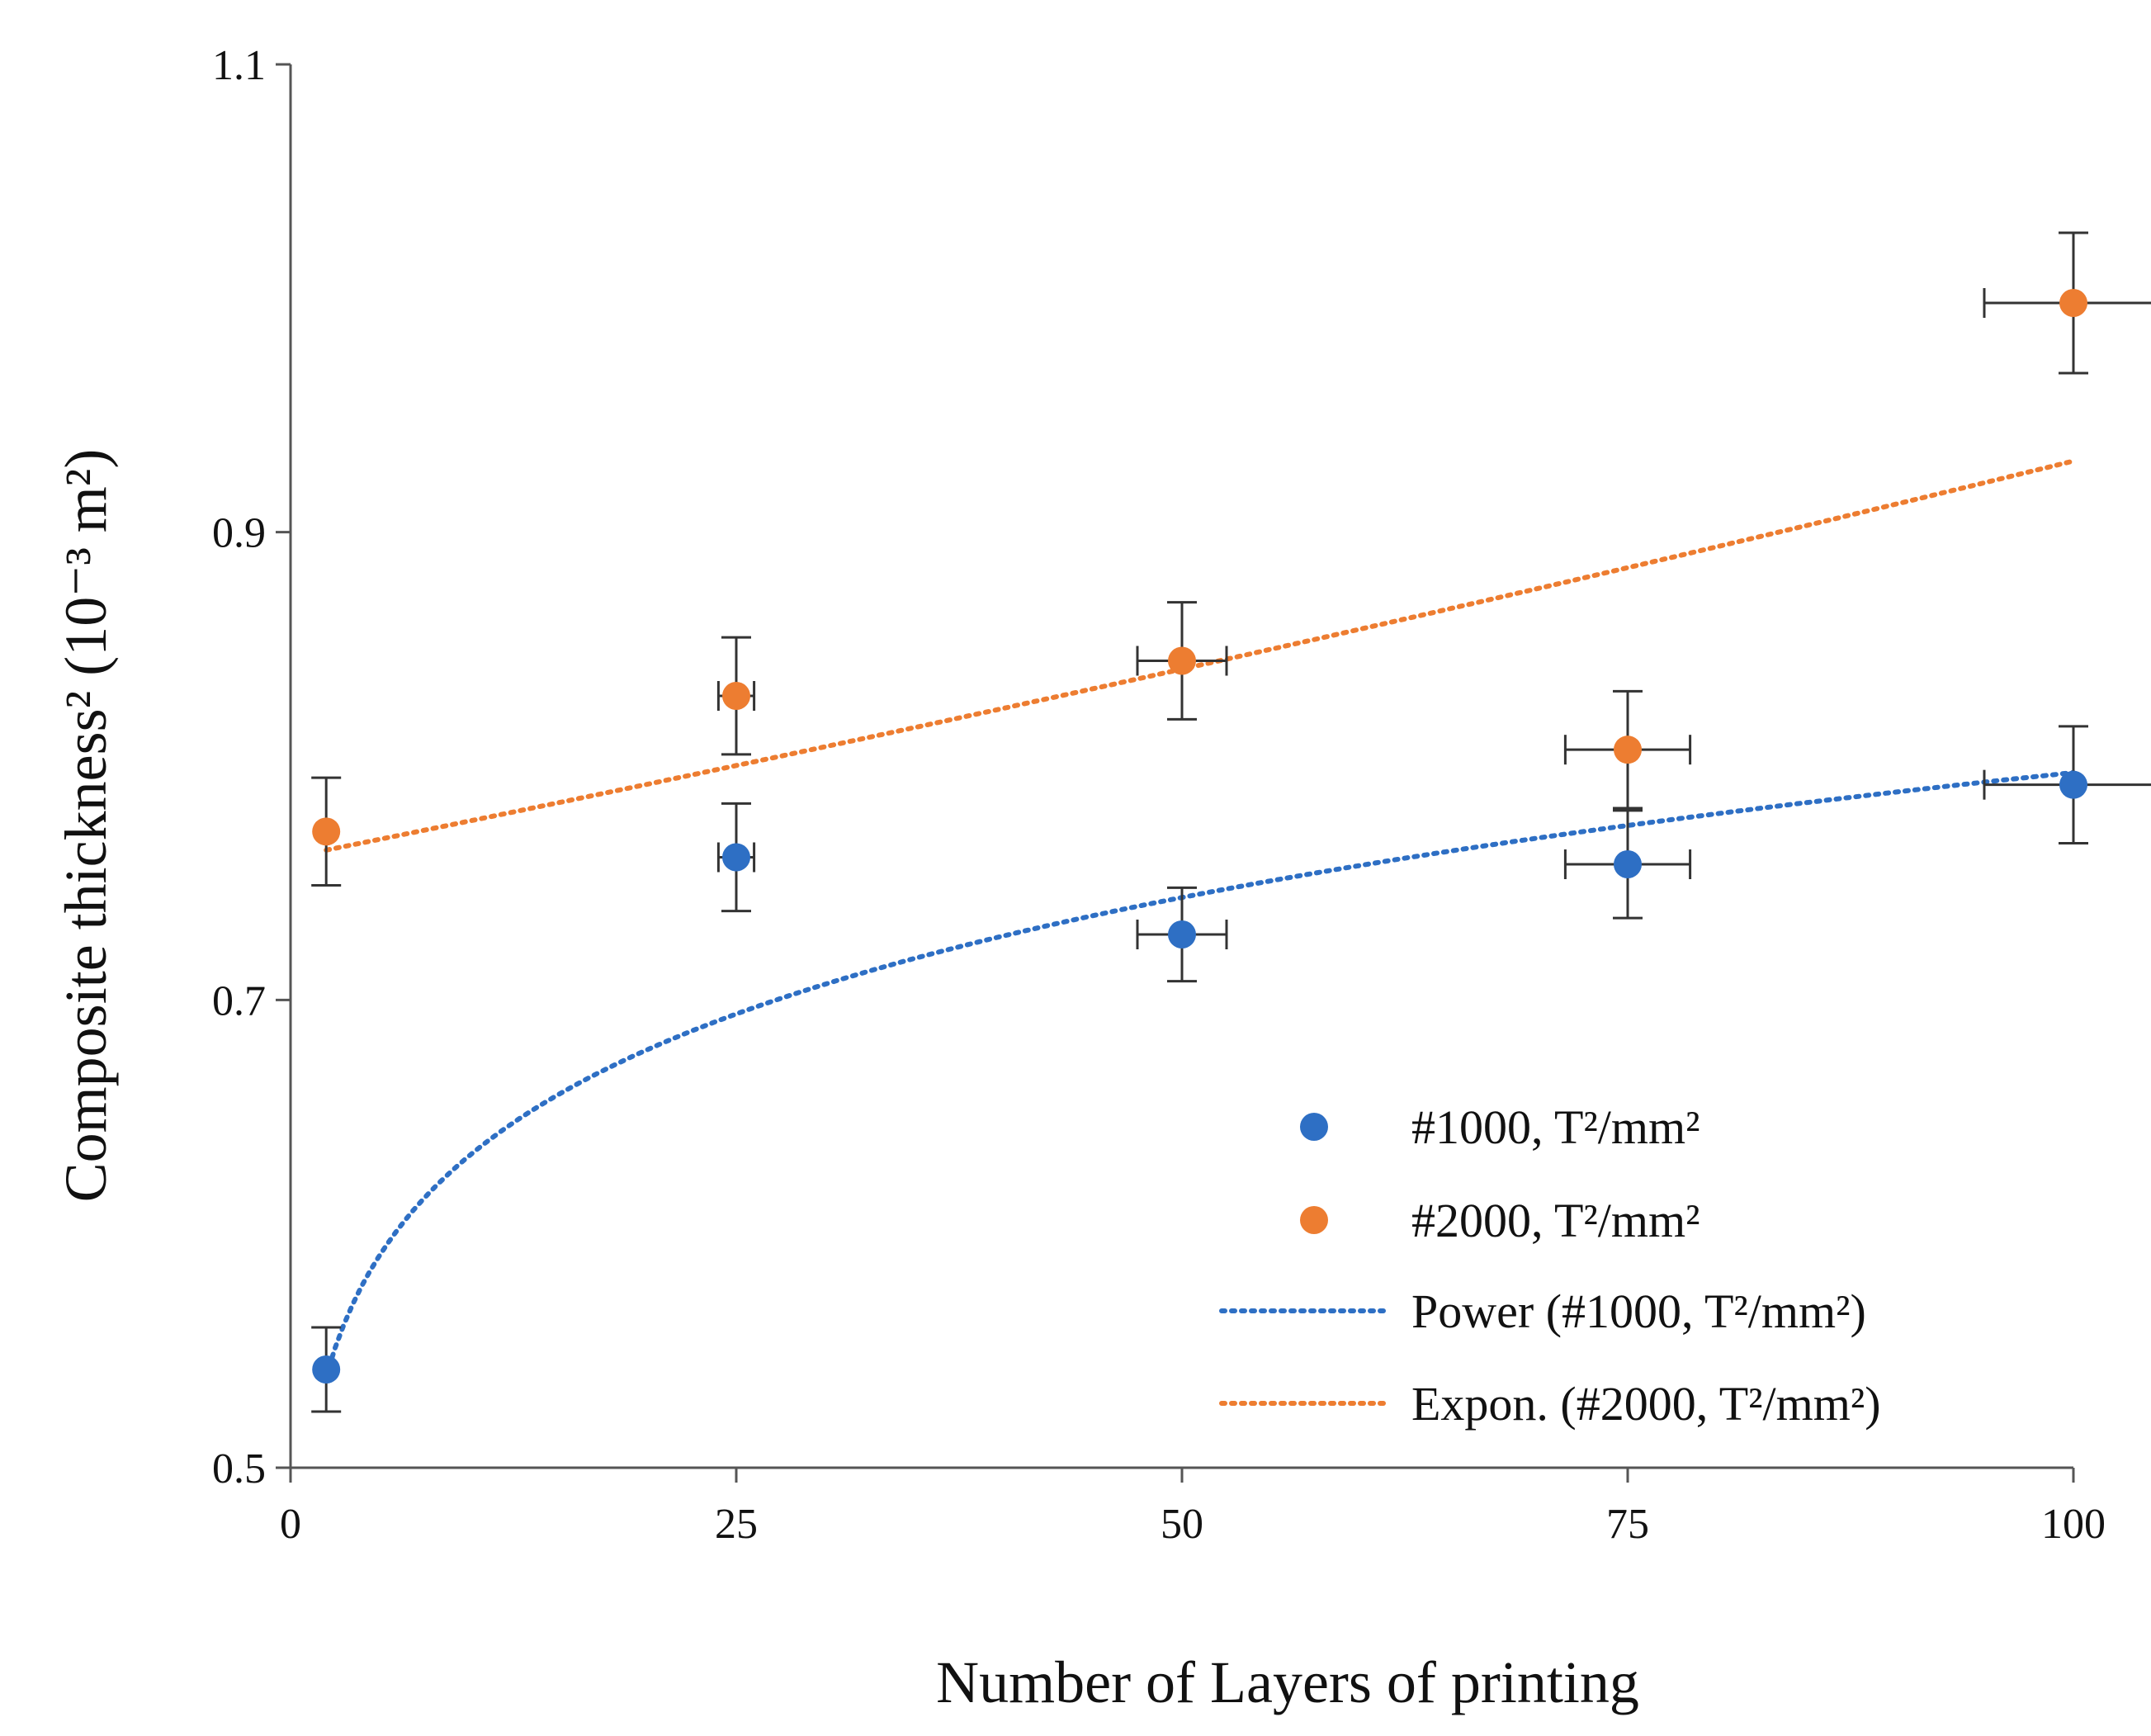  I want to click on legend-label: #2000, T²/mm², so click(1555, 1220).